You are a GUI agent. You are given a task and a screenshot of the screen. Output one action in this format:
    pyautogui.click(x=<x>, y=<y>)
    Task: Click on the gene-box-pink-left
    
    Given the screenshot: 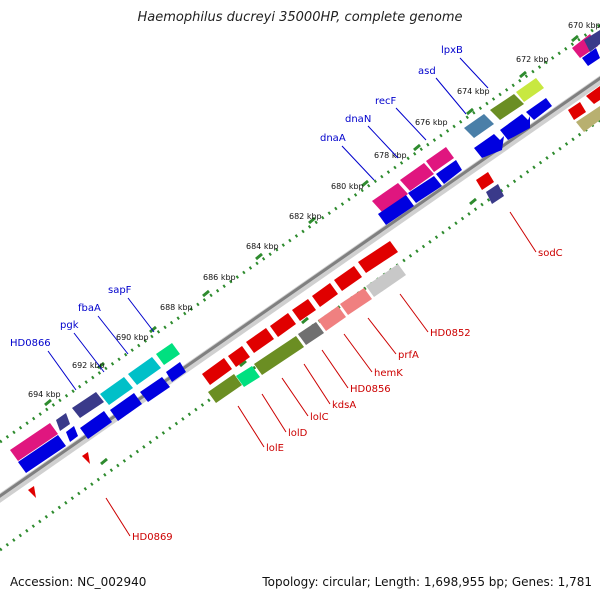 What is the action you would take?
    pyautogui.click(x=34, y=442)
    